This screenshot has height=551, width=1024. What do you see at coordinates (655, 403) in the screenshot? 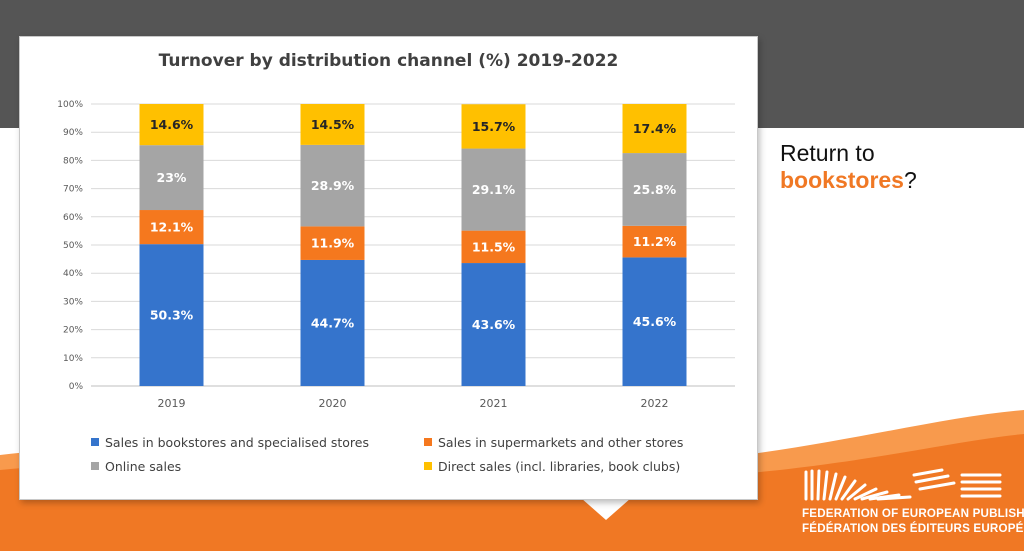
I see `x-tick-label: 2022` at bounding box center [655, 403].